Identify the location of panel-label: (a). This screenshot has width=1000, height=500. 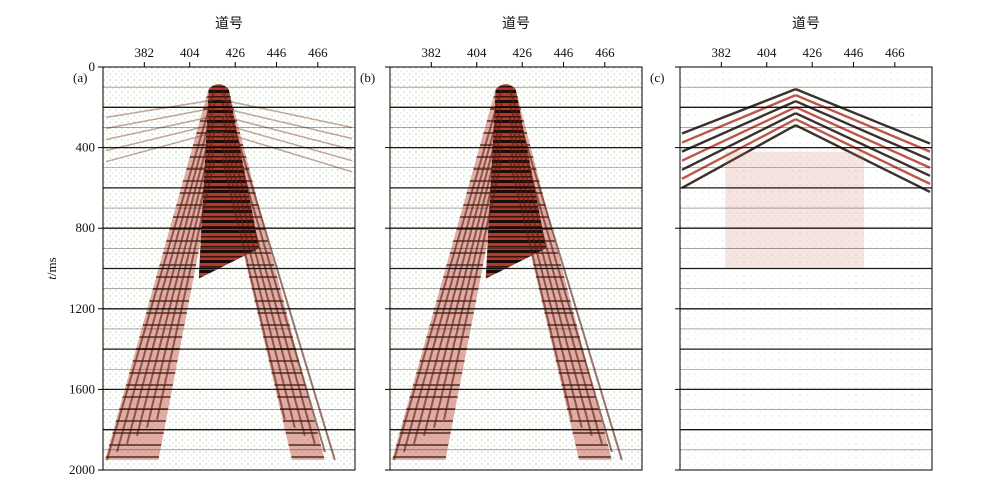
(80, 77).